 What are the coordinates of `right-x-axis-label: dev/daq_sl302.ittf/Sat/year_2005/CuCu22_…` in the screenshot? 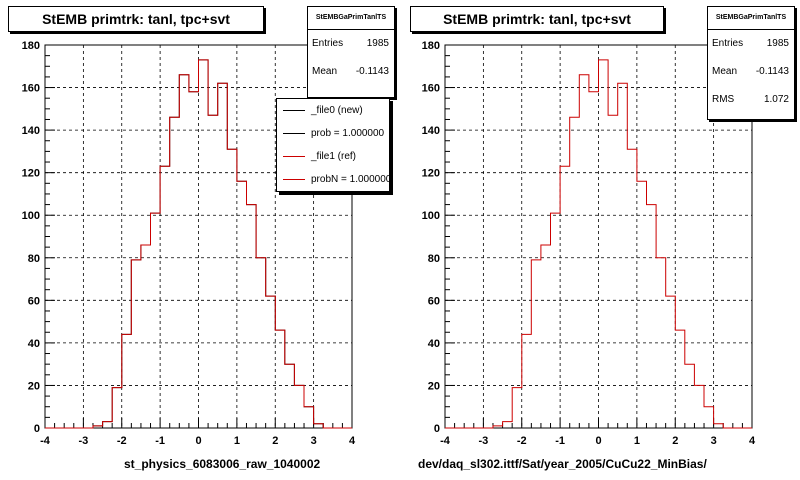 It's located at (562, 464).